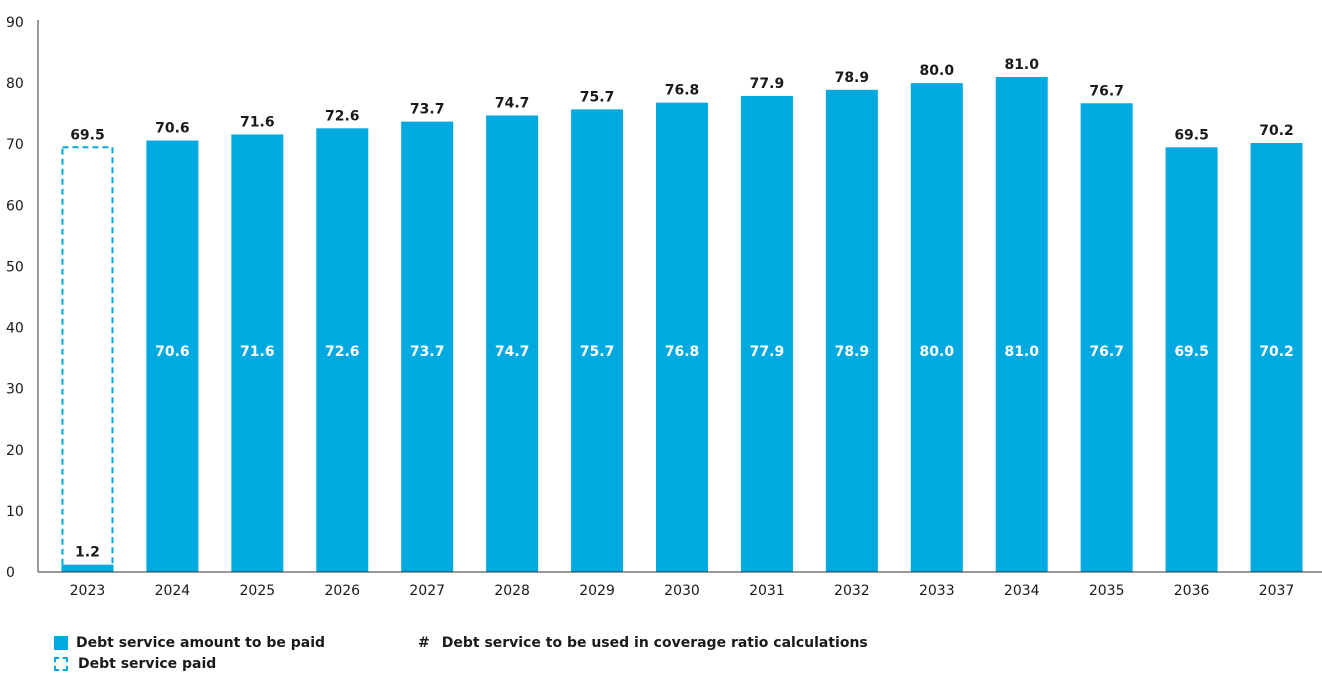 This screenshot has width=1322, height=677. What do you see at coordinates (597, 352) in the screenshot?
I see `coverage-value-label: 75.7` at bounding box center [597, 352].